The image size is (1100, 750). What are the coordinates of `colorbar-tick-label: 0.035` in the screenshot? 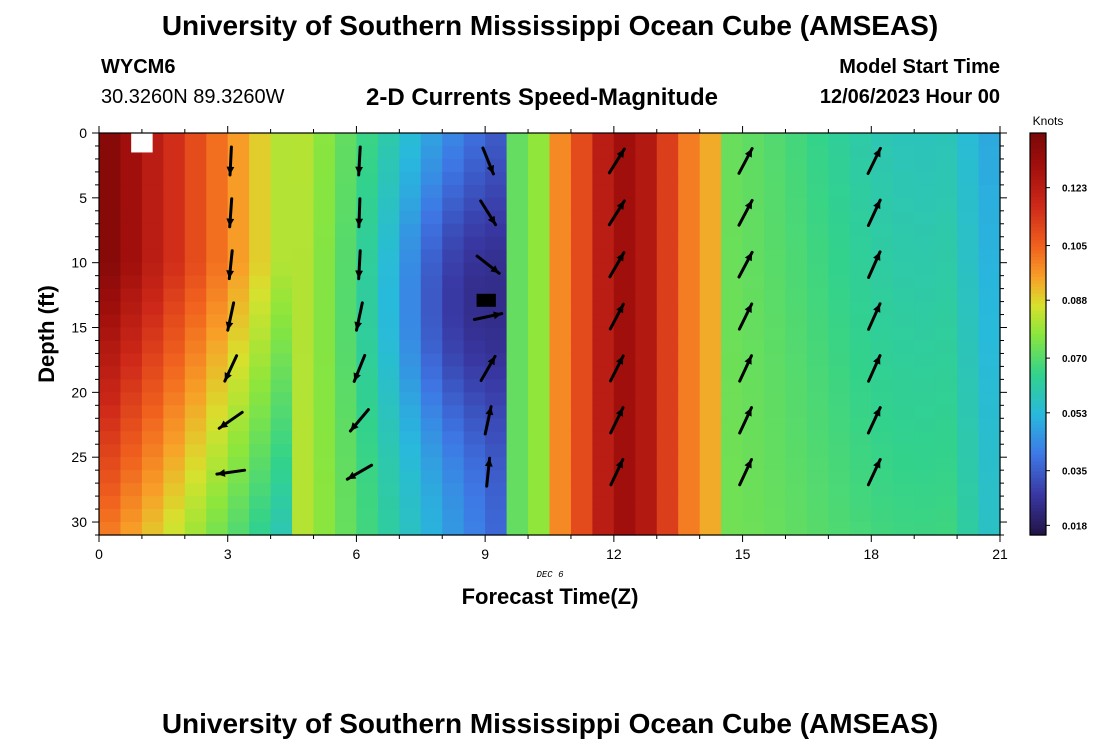 It's located at (1074, 472).